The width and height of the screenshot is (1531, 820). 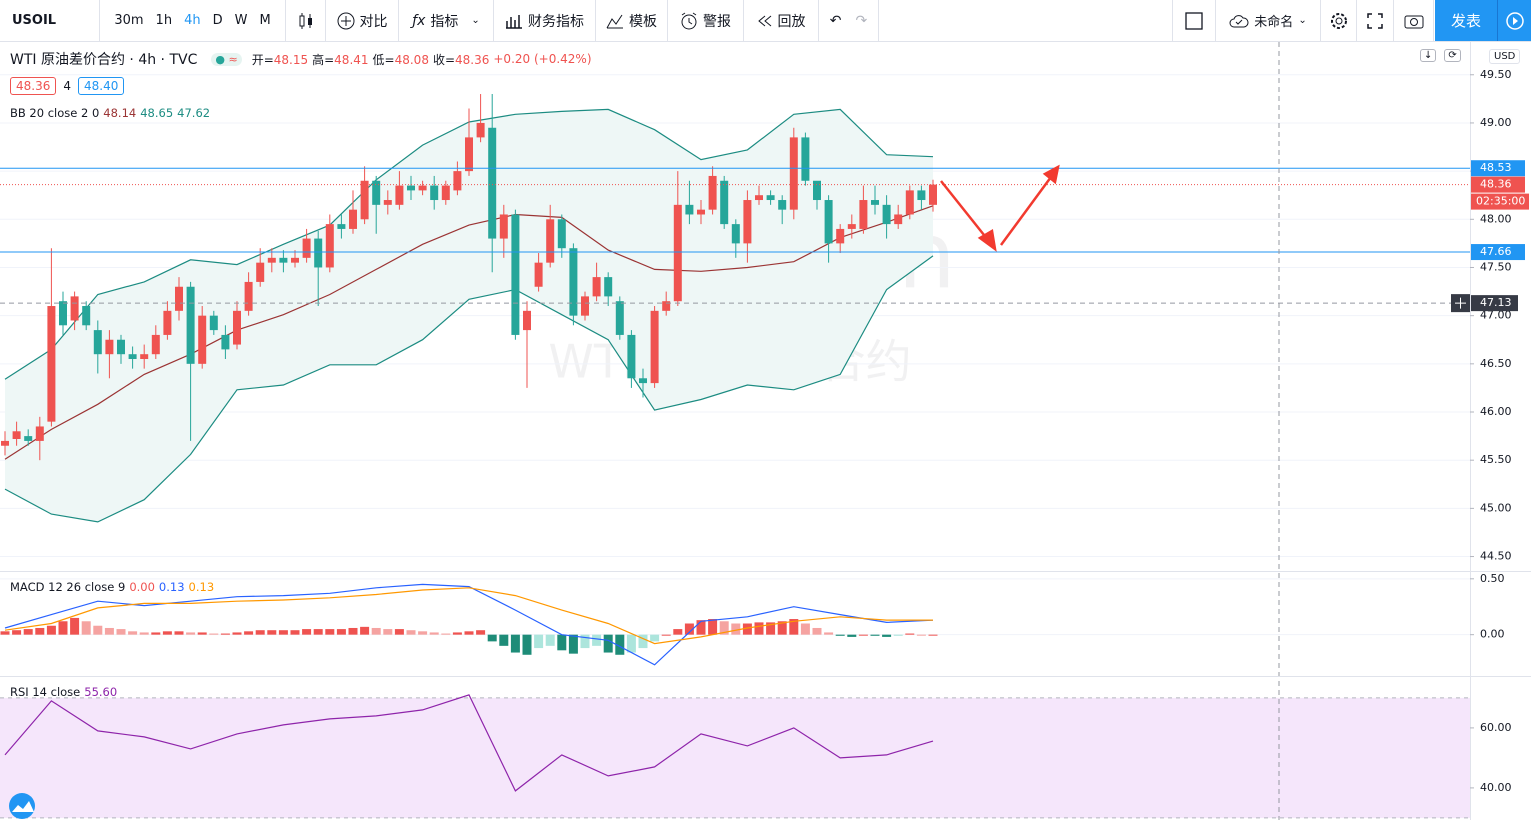 I want to click on currency-box: USD, so click(x=1505, y=56).